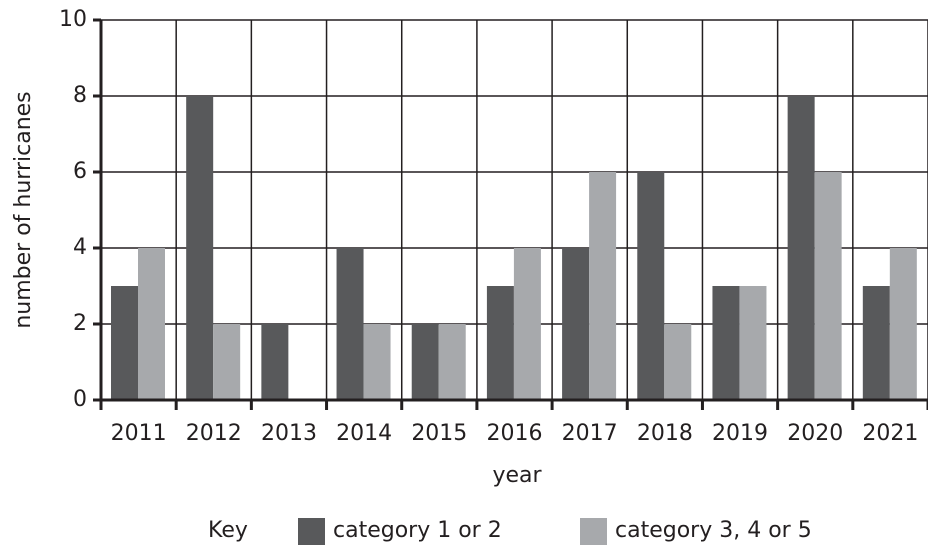 Image resolution: width=928 pixels, height=556 pixels. Describe the element at coordinates (417, 530) in the screenshot. I see `legend-label: category 1 or 2` at that location.